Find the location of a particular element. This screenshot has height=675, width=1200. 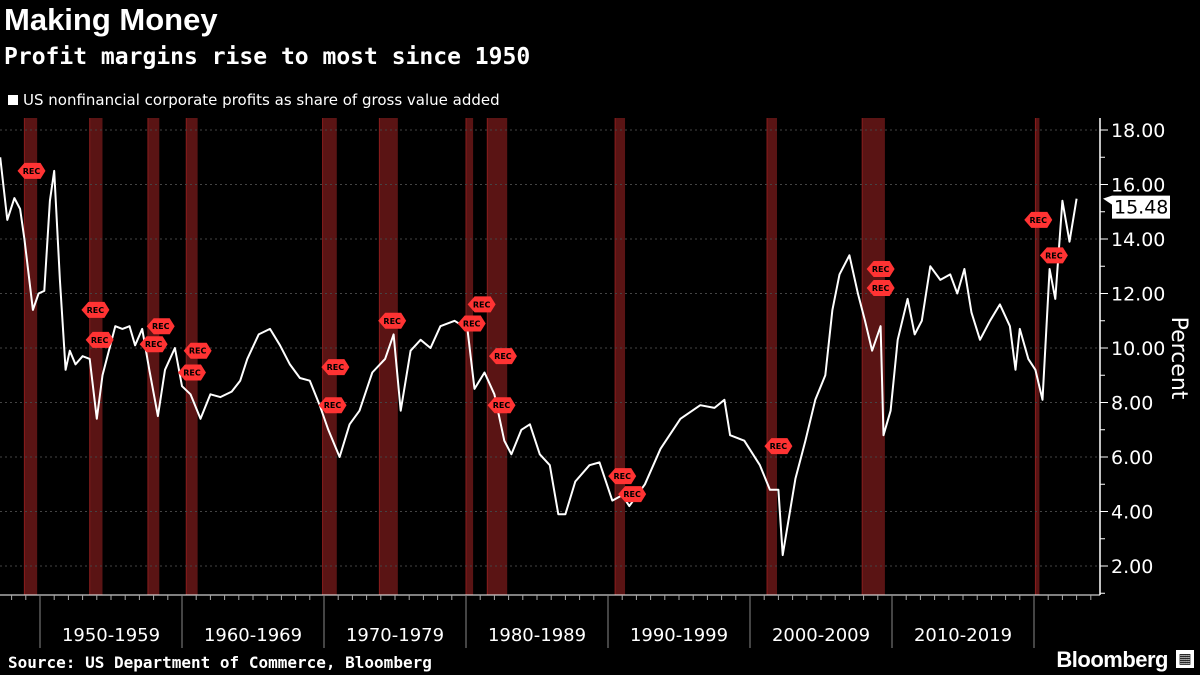

y-axis-title: Percent is located at coordinates (1178, 358).